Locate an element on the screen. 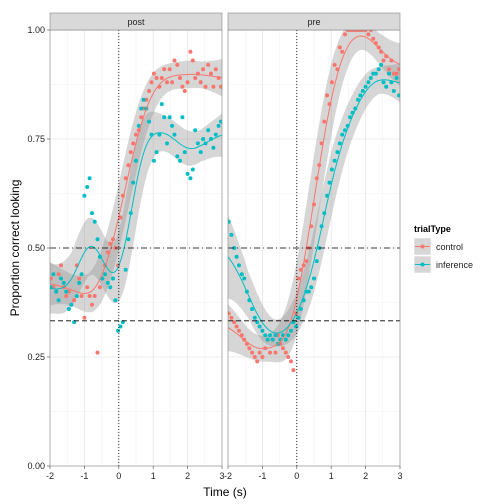  legend-title: trialType is located at coordinates (432, 229).